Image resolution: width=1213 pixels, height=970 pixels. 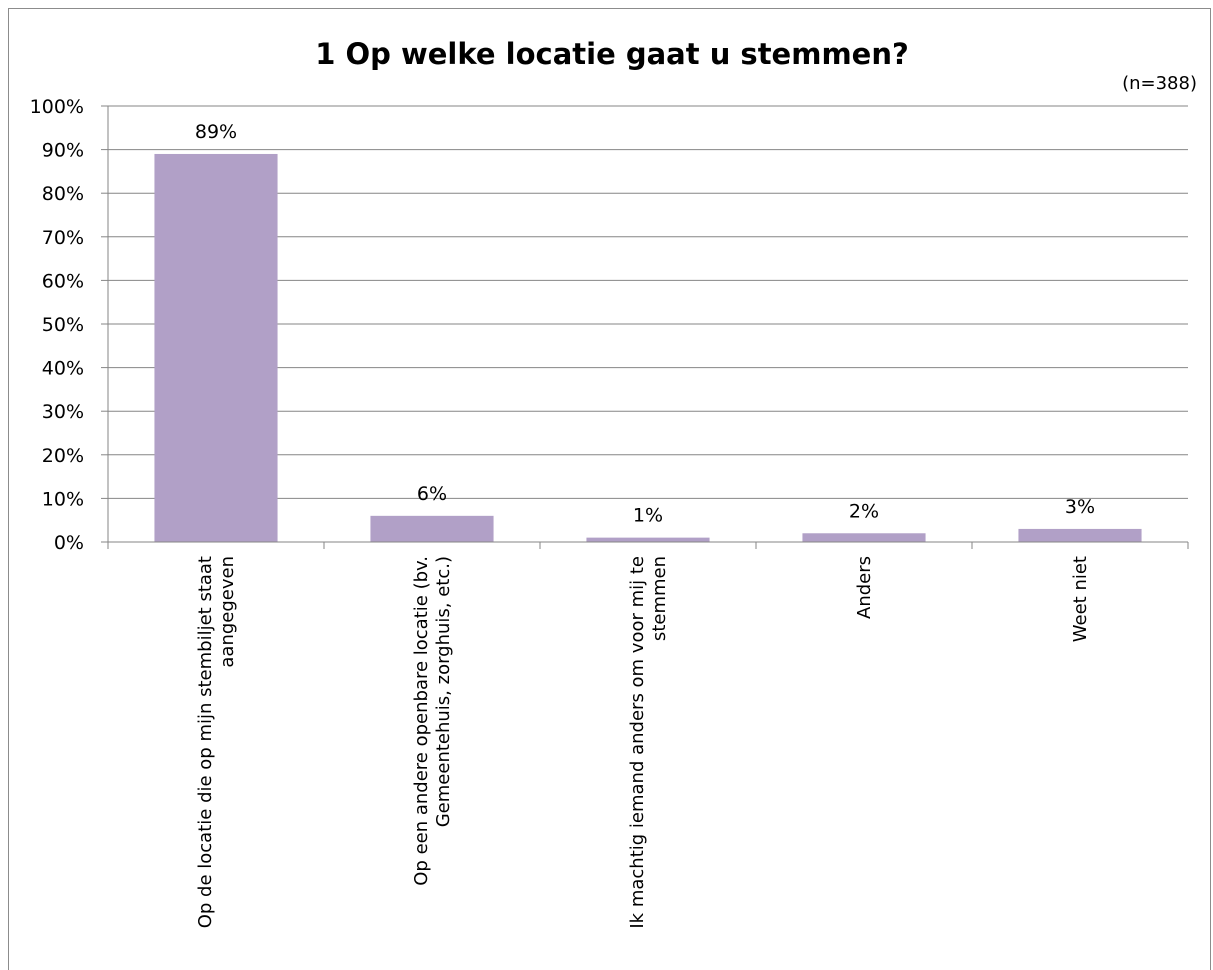 I want to click on x-category-label: Weet niet, so click(x=1080, y=599).